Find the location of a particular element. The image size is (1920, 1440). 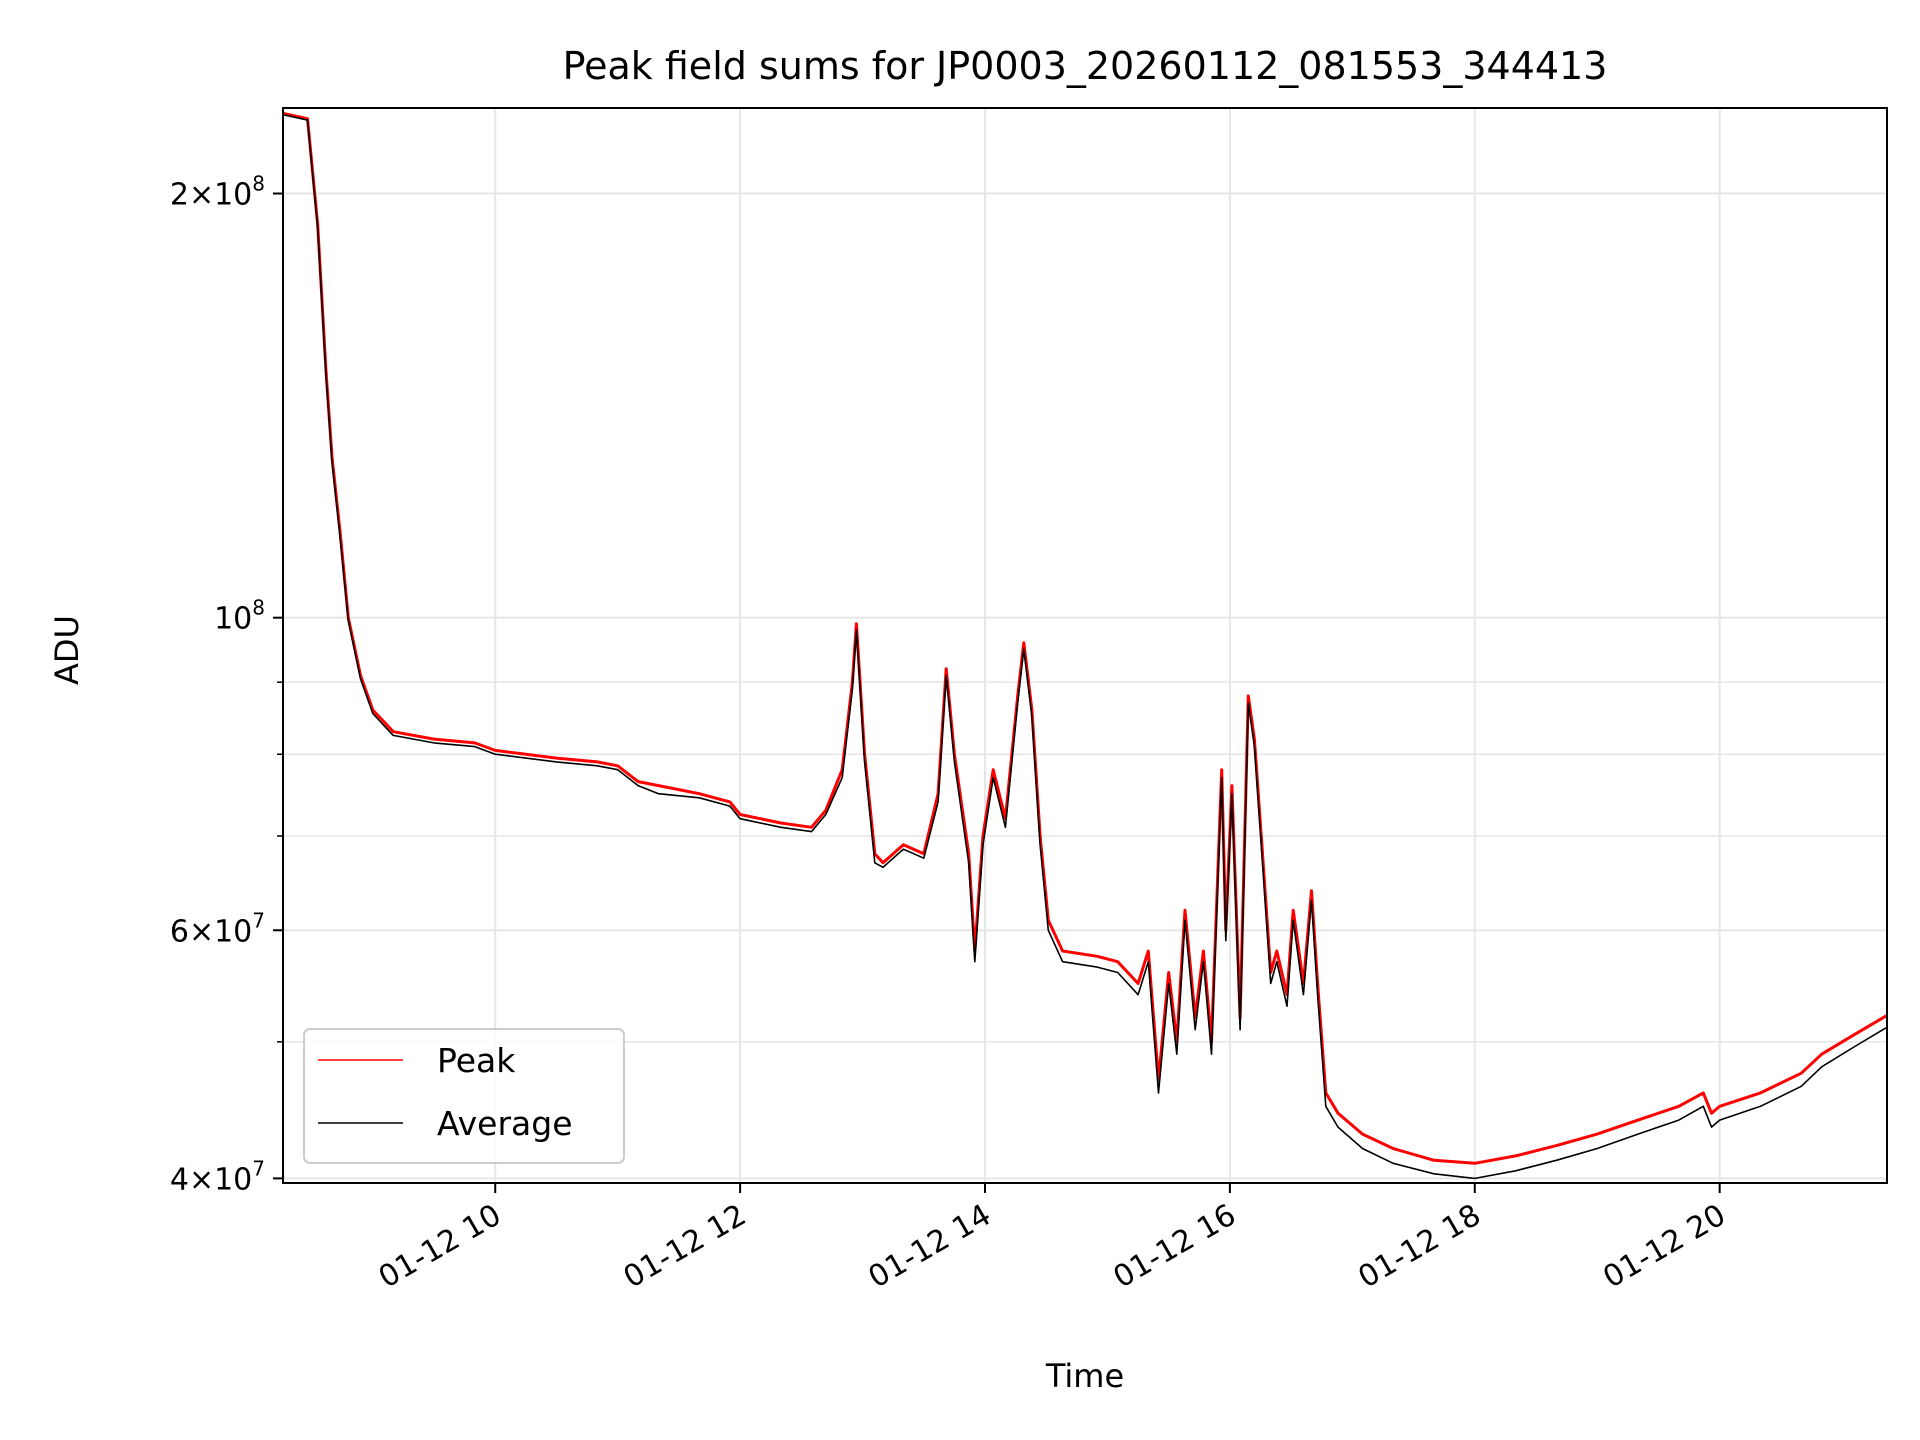

y-tick-label: 6×107 is located at coordinates (217, 928).